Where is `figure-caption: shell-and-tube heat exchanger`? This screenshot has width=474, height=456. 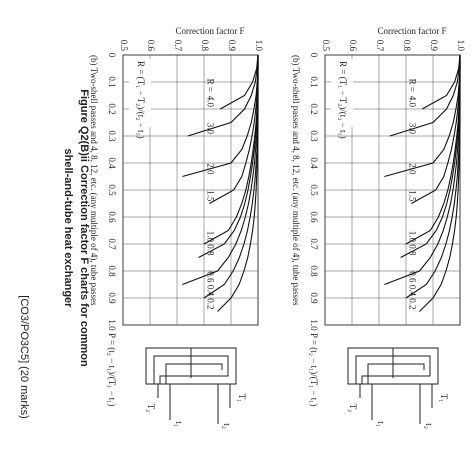
figure-caption: shell-and-tube heat exchanger is located at coordinates (68, 229).